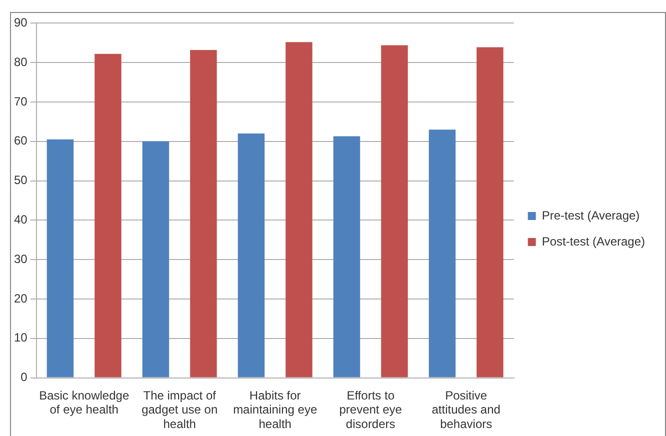  Describe the element at coordinates (594, 241) in the screenshot. I see `legend-label: Post-test (Average)` at that location.